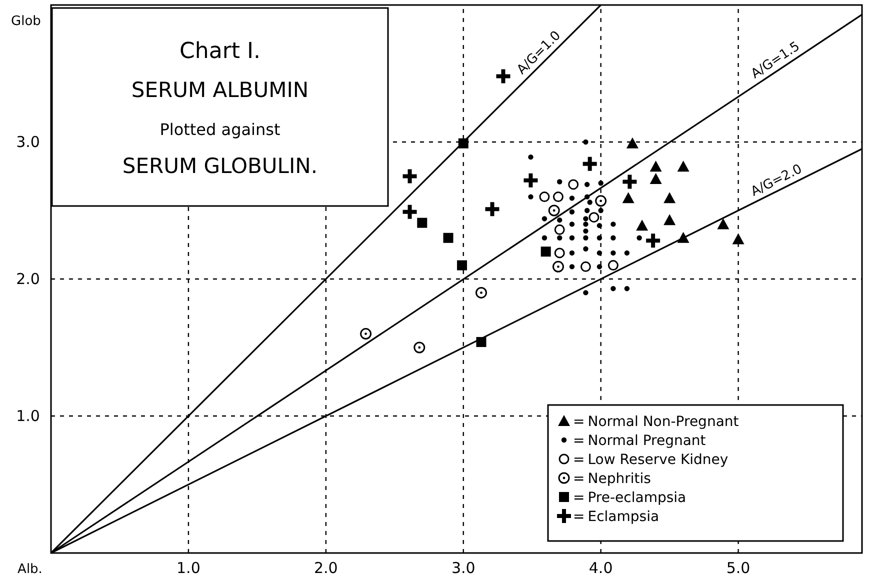 This screenshot has width=869, height=583. I want to click on legend-label: Normal Pregnant, so click(647, 441).